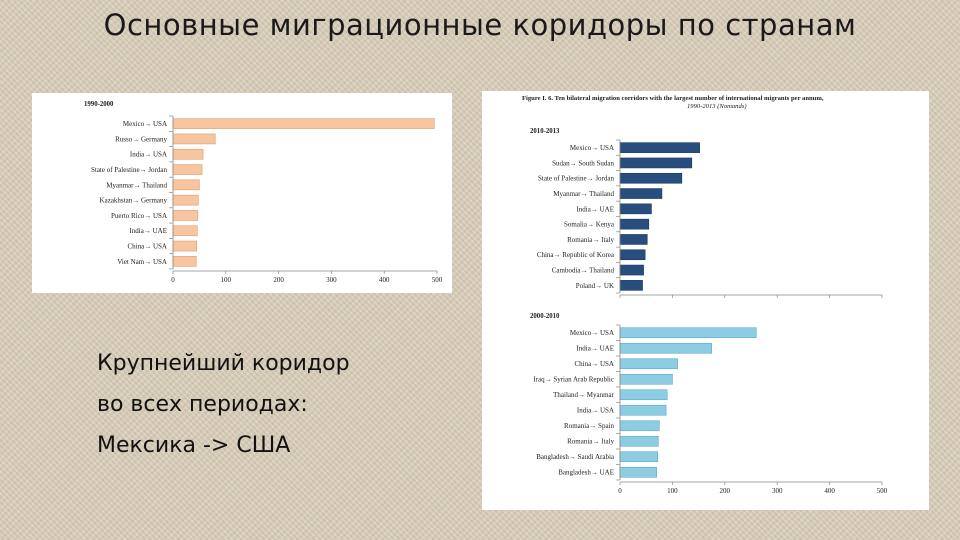 The width and height of the screenshot is (960, 540). What do you see at coordinates (656, 163) in the screenshot?
I see `bar-sudan-south-sudan` at bounding box center [656, 163].